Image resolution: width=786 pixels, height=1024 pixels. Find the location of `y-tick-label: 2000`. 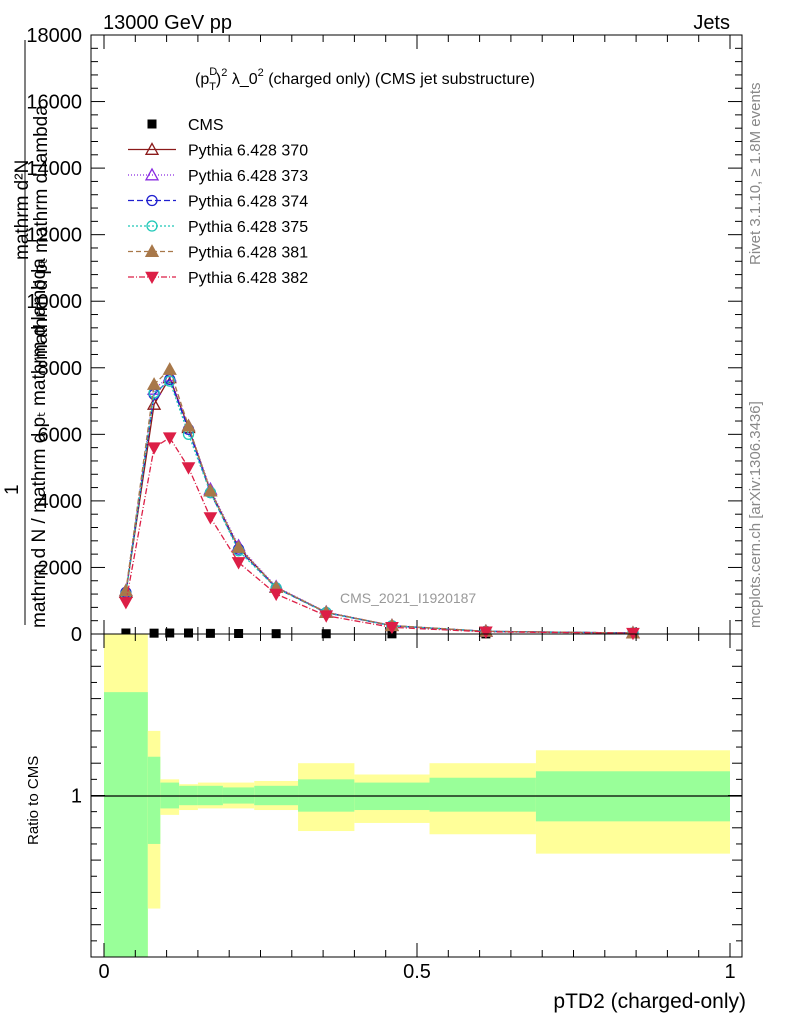

y-tick-label: 2000 is located at coordinates (60, 568).